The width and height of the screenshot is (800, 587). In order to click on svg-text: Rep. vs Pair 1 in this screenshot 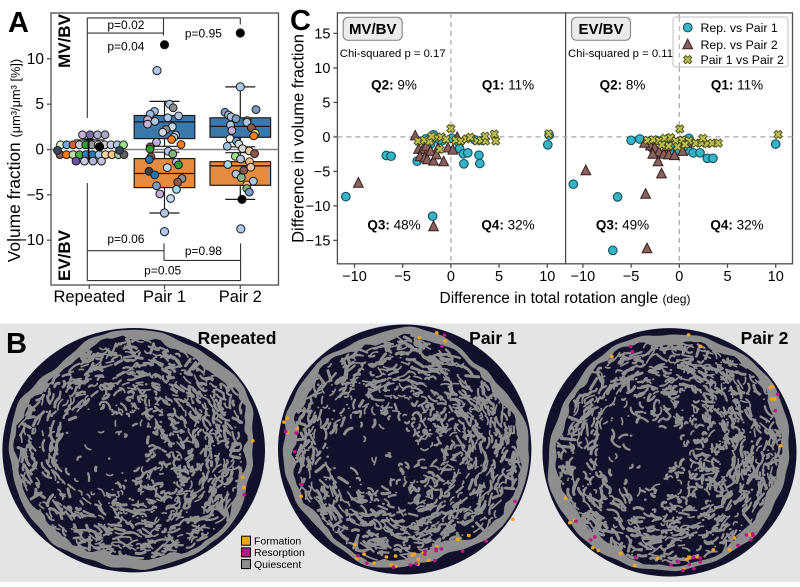, I will do `click(739, 28)`.